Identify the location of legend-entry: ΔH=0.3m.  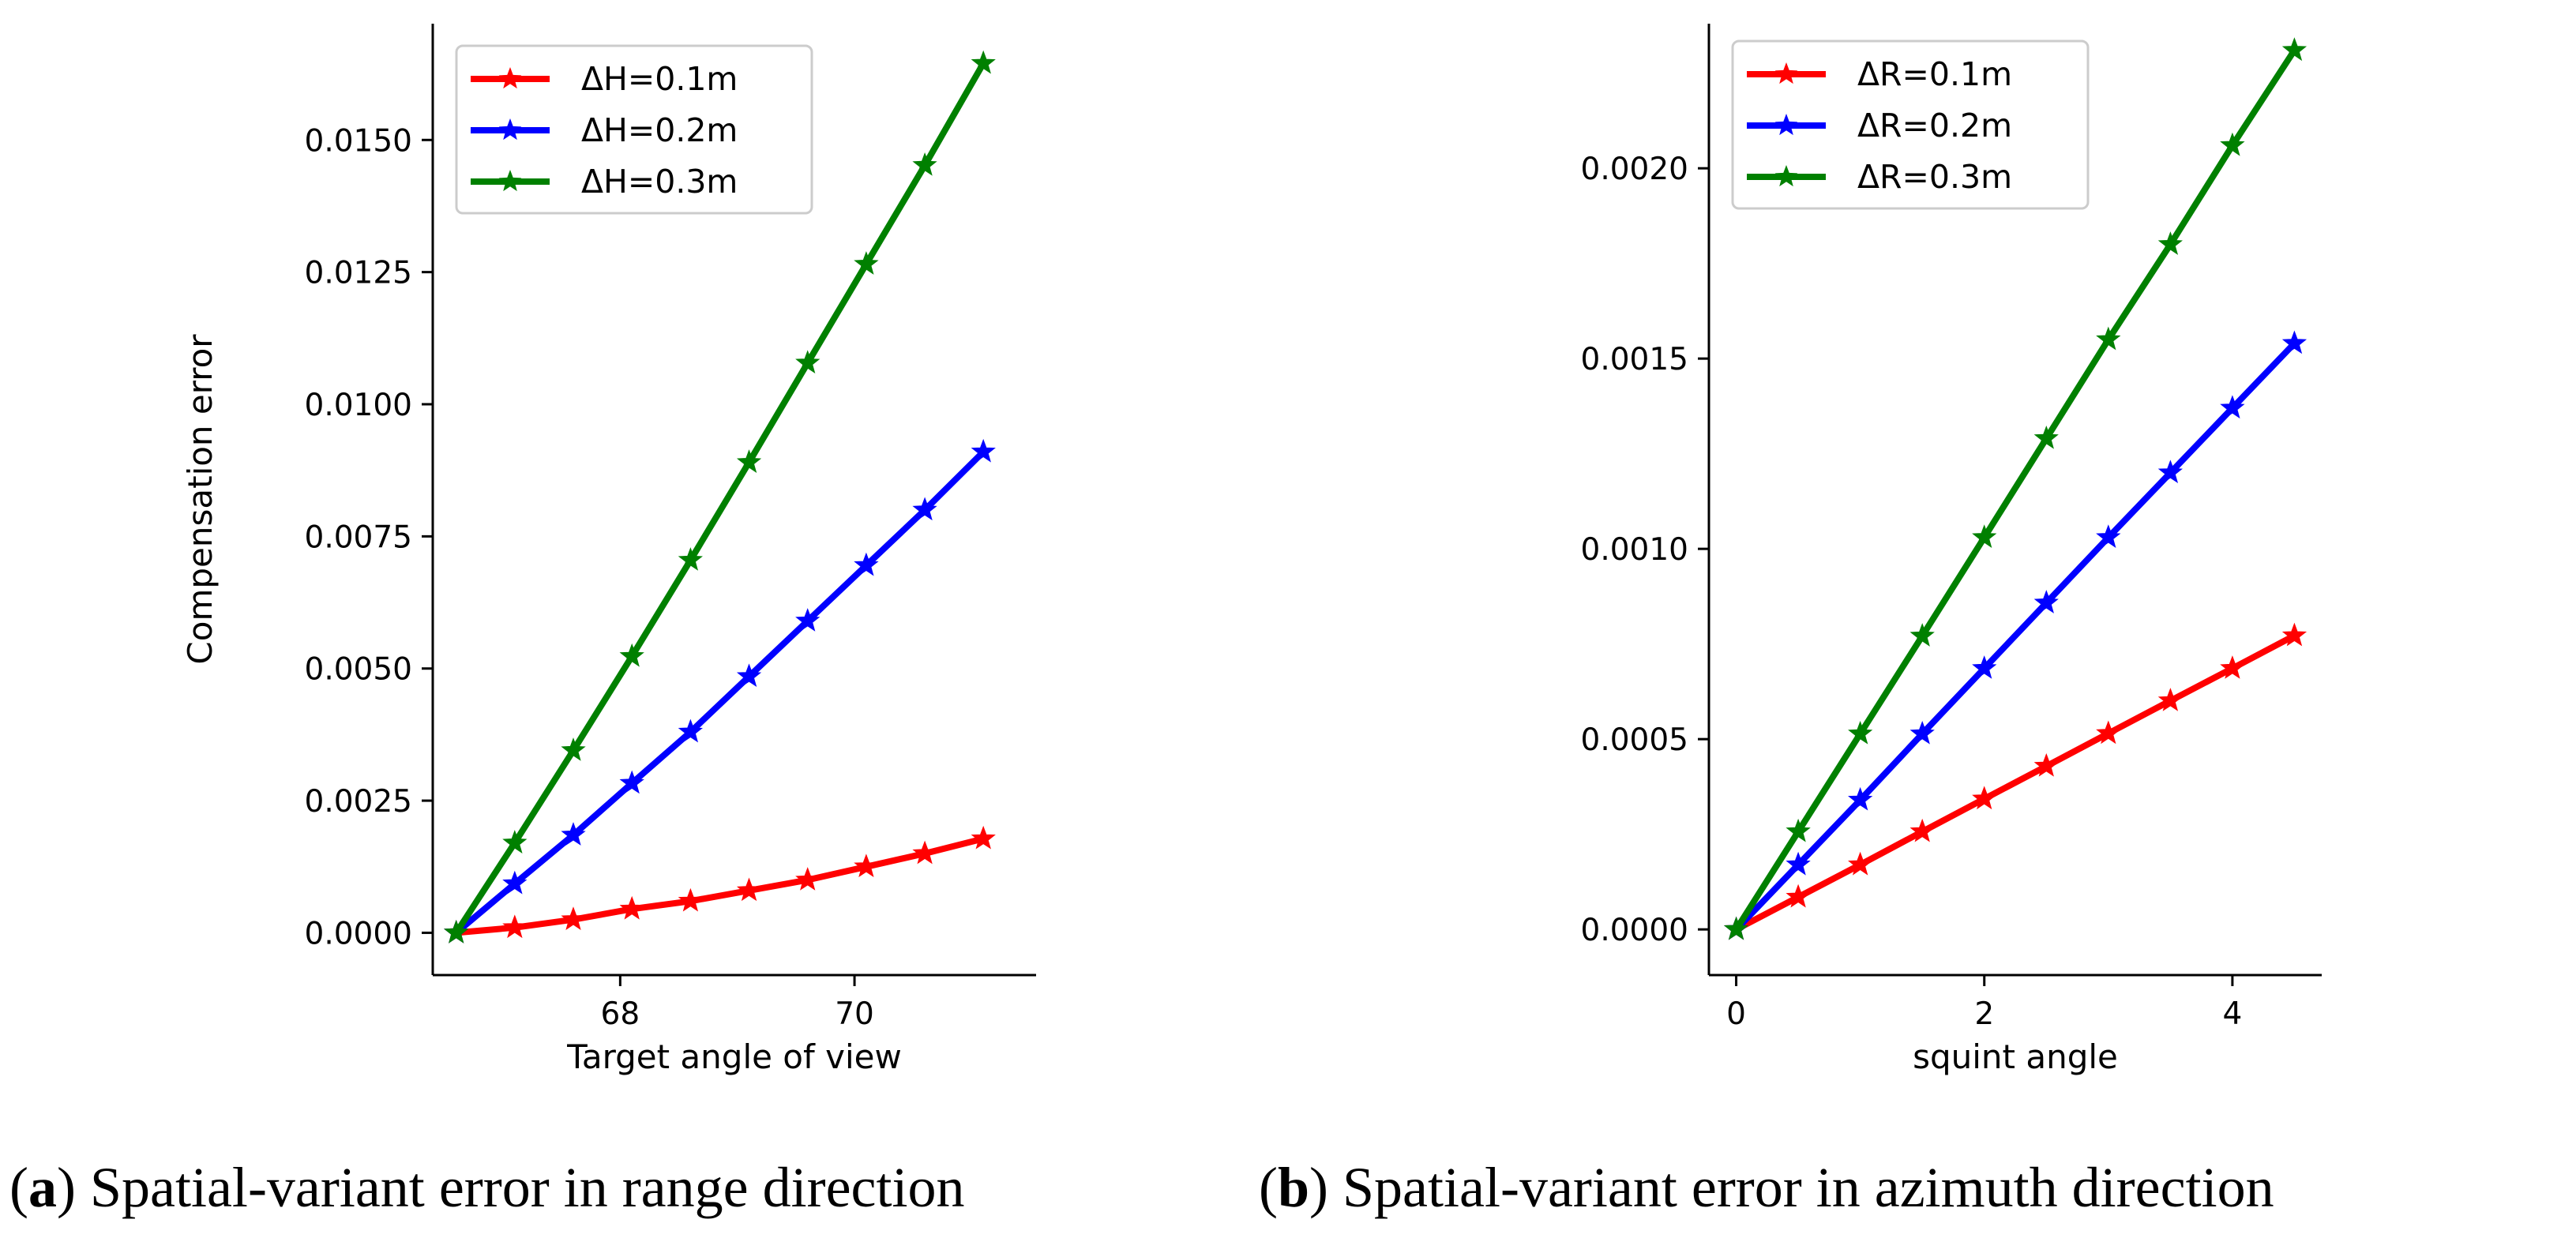
(604, 182).